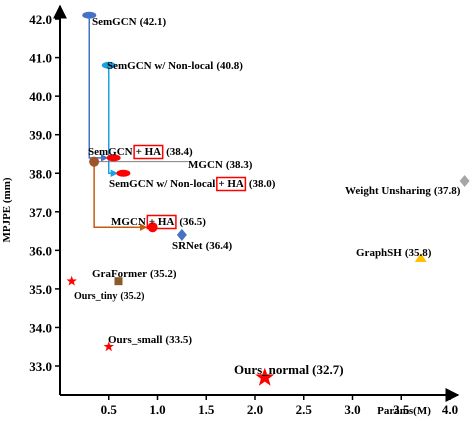 The height and width of the screenshot is (425, 474). I want to click on label-mgcn-ha: MGCN + HA (36.5), so click(158, 222).